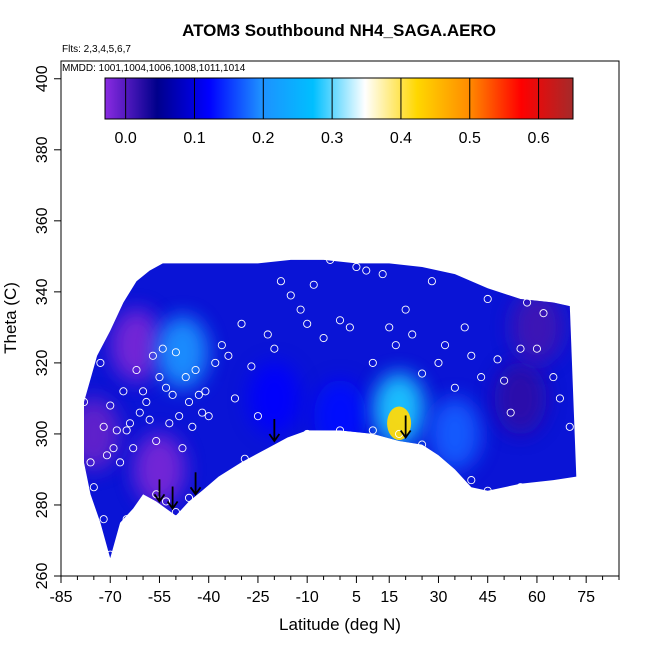 This screenshot has height=650, width=650. I want to click on x-tick-label: -55, so click(159, 597).